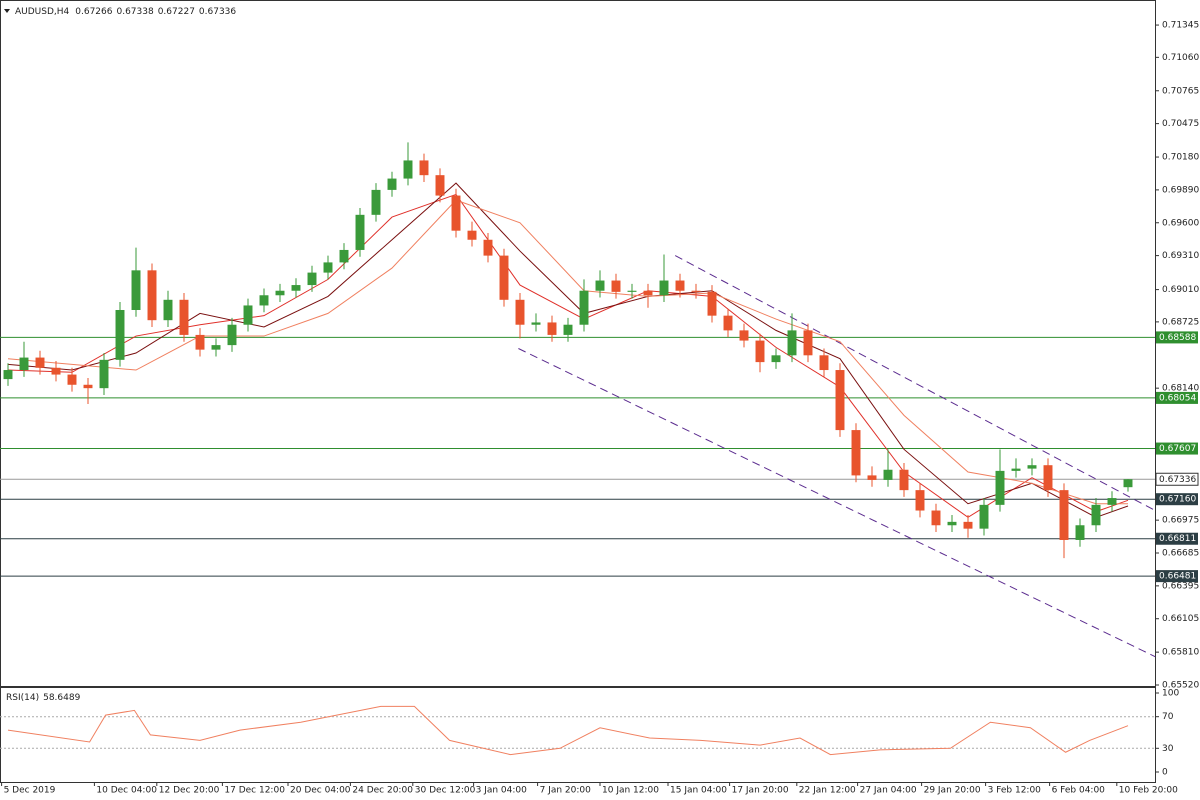 The image size is (1200, 800). What do you see at coordinates (1079, 791) in the screenshot?
I see `x-tick-label: 6 Feb 04:00` at bounding box center [1079, 791].